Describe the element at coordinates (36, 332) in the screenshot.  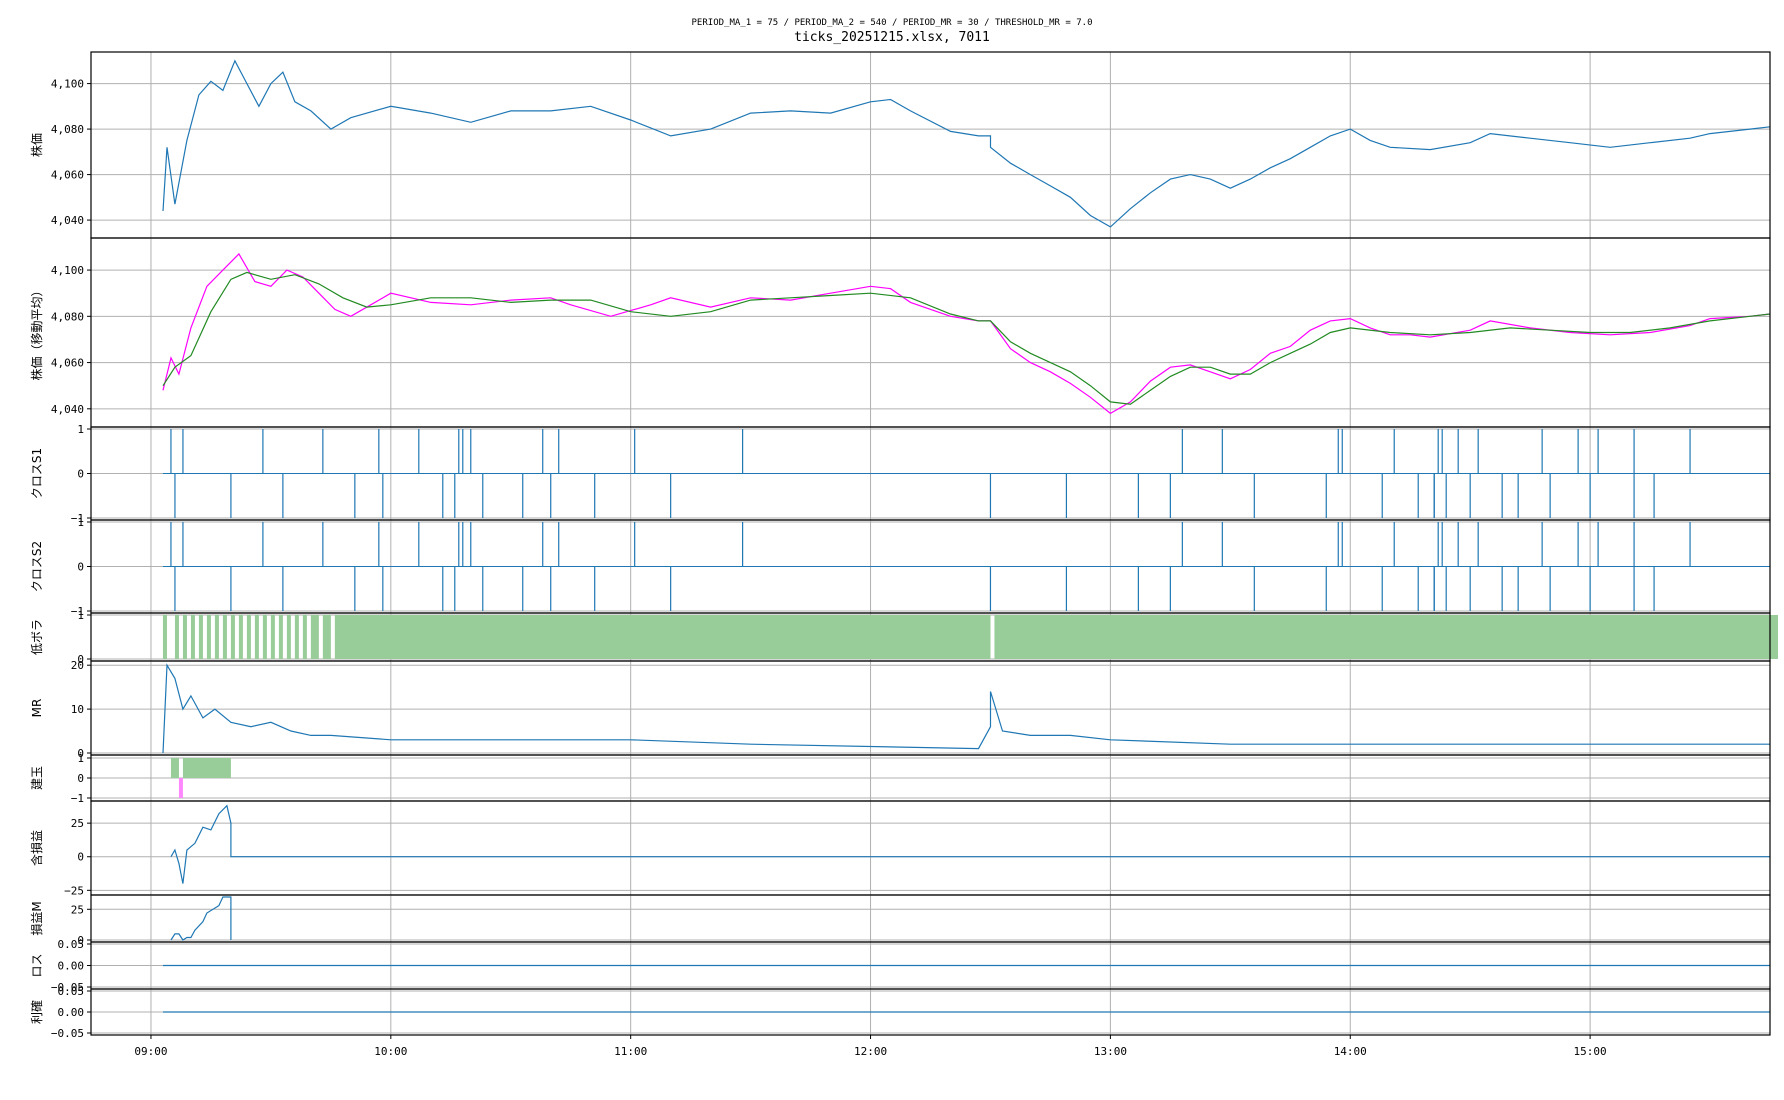
I see `y-axis-label: 株価（移動平均）` at that location.